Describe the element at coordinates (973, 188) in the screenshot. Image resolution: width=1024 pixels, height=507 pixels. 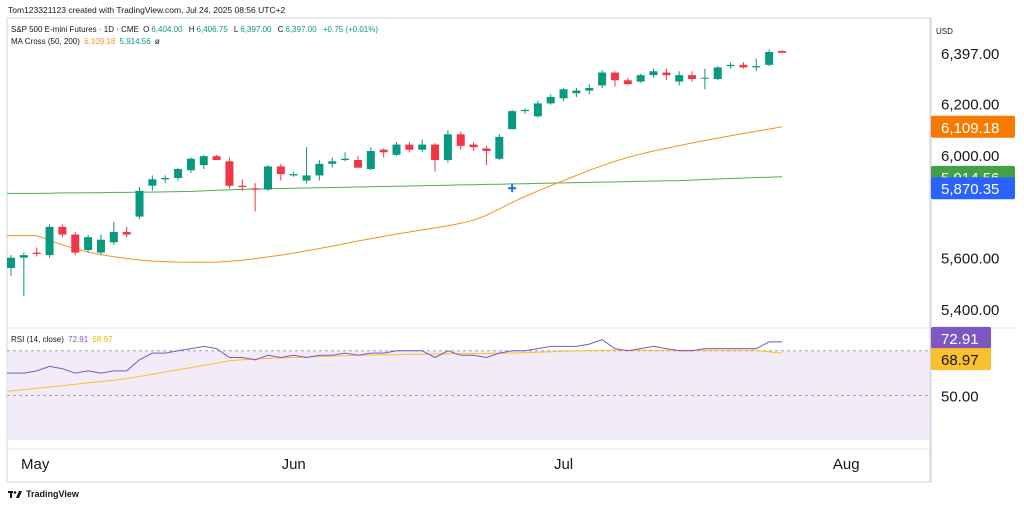
I see `price-badge-bg` at that location.